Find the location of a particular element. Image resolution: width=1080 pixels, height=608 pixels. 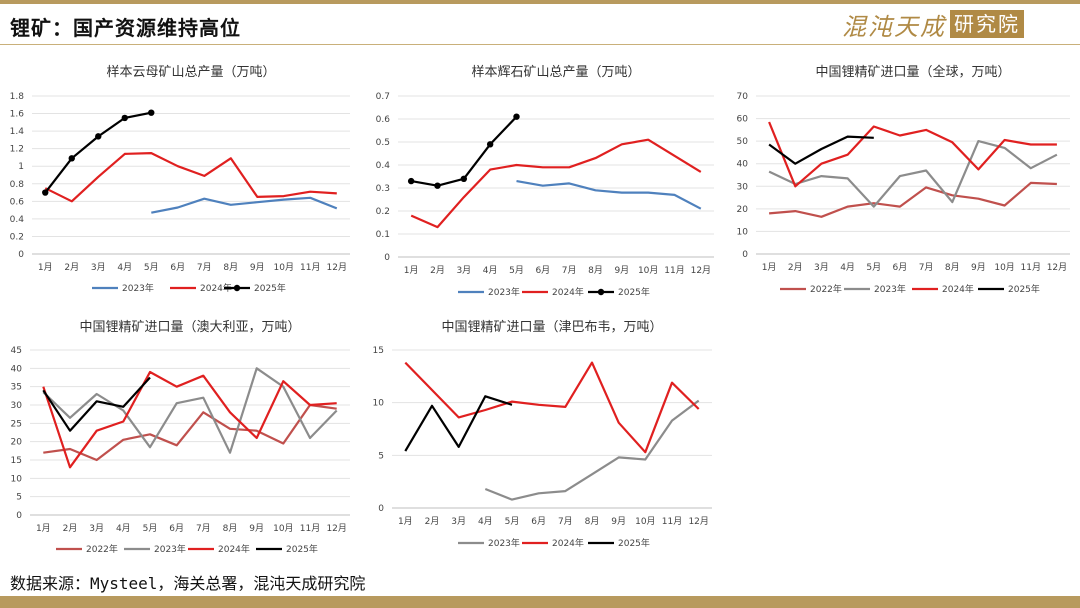

y-tick-label: 0.8 is located at coordinates (17, 185).